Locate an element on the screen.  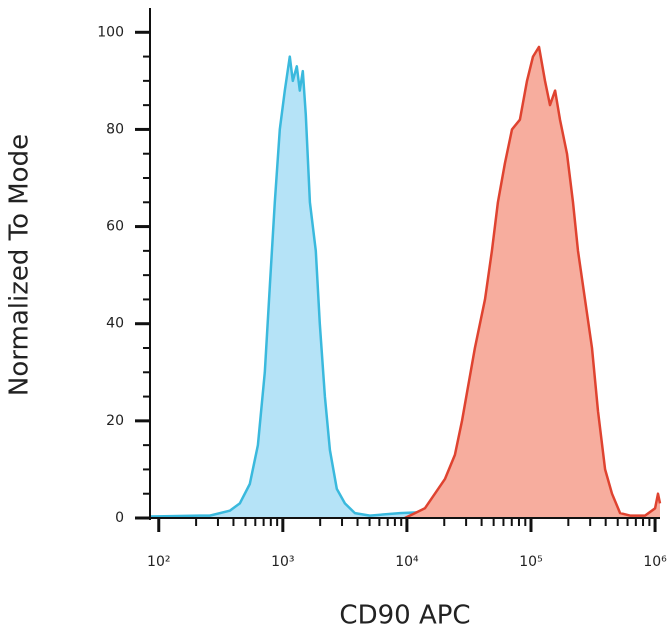
y-axis-title: Normalized To Mode is located at coordinates (20, 265).